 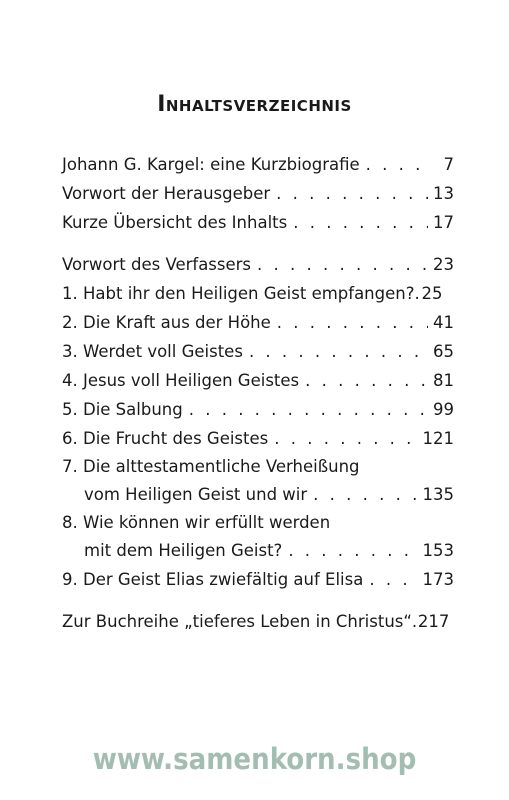 I want to click on toc-entry: Vorwort des Verfassers 23, so click(x=258, y=264).